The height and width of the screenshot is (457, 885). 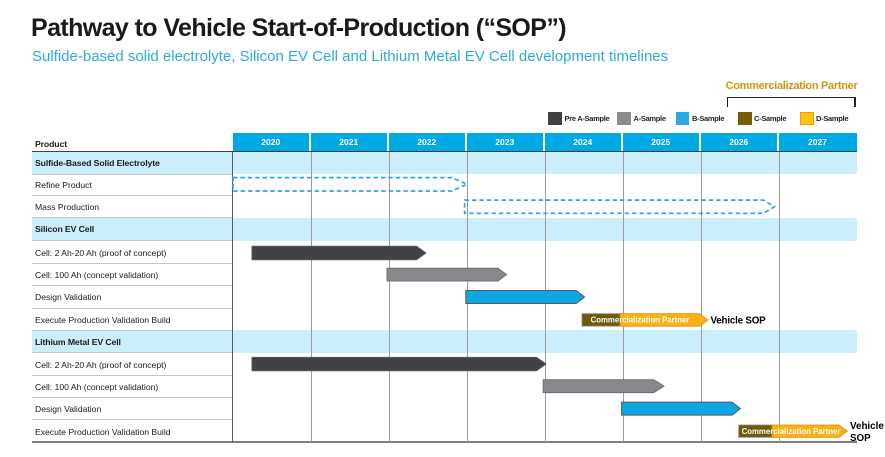 What do you see at coordinates (739, 320) in the screenshot?
I see `svg-text: Vehicle SOP` at bounding box center [739, 320].